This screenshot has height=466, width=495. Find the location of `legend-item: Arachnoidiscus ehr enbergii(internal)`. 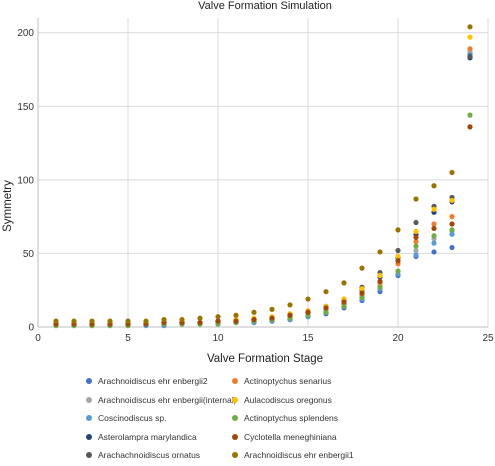

legend-item: Arachnoidiscus ehr enbergii(internal) is located at coordinates (161, 400).